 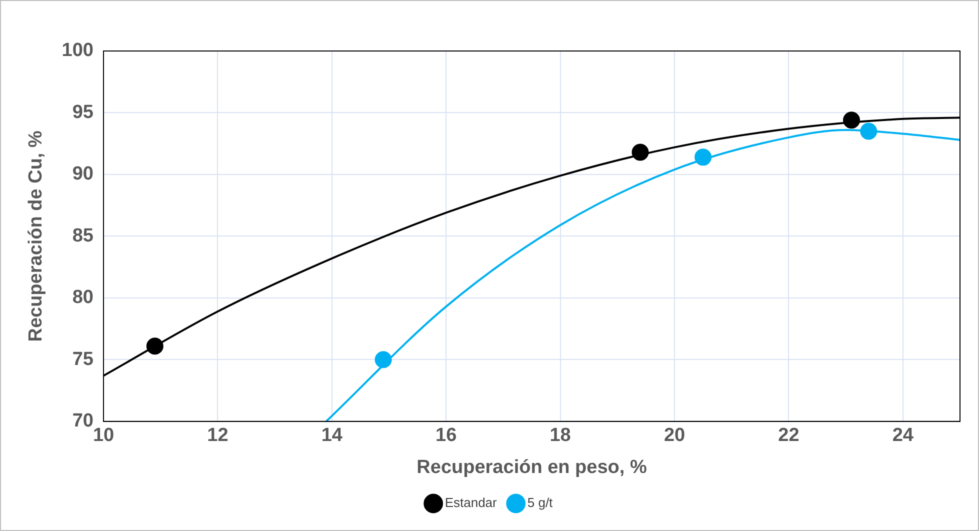 What do you see at coordinates (675, 435) in the screenshot?
I see `x-tick-label: 20` at bounding box center [675, 435].